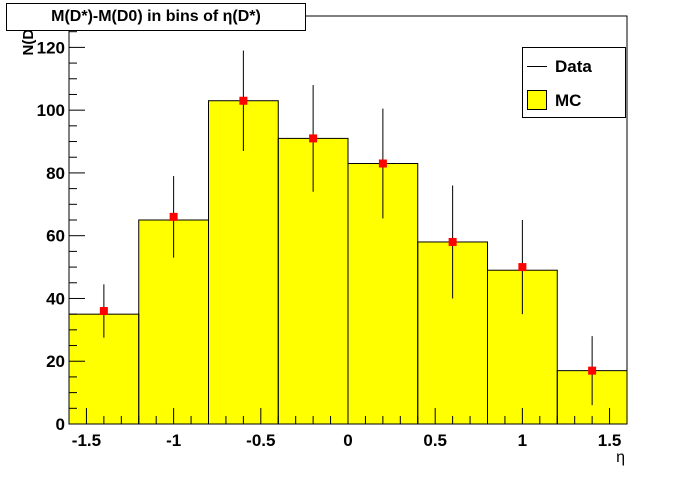  What do you see at coordinates (55, 298) in the screenshot?
I see `y-tick-label: 40` at bounding box center [55, 298].